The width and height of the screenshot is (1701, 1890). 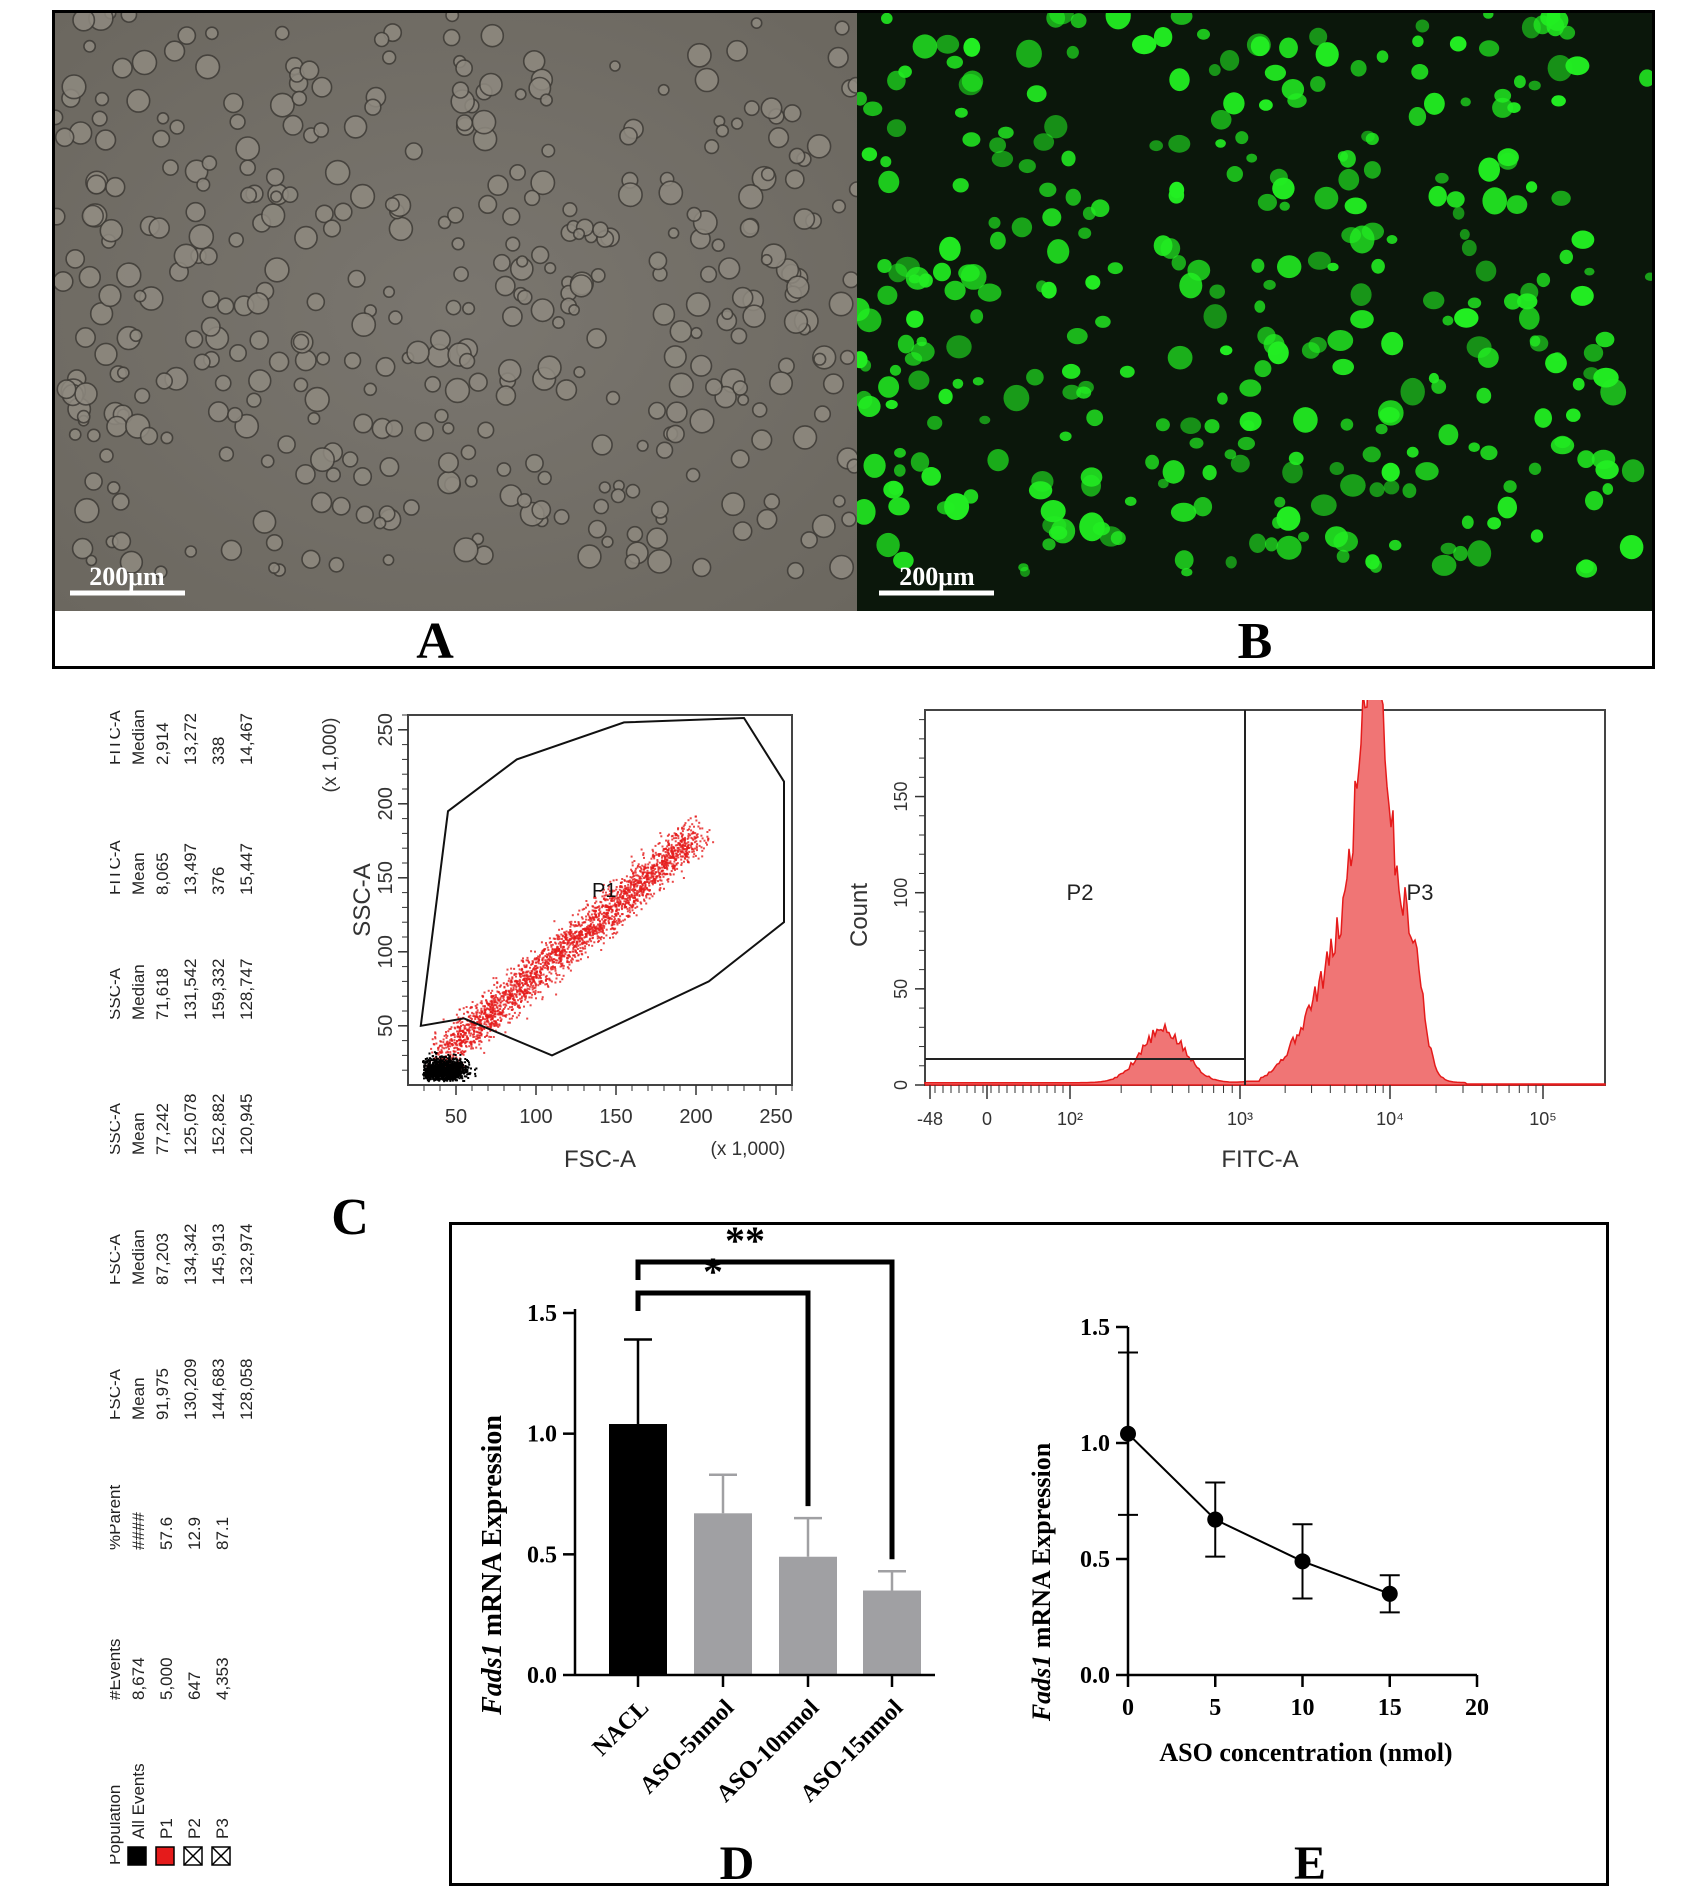 What do you see at coordinates (386, 803) in the screenshot?
I see `scatter-y-tick-label: 200` at bounding box center [386, 803].